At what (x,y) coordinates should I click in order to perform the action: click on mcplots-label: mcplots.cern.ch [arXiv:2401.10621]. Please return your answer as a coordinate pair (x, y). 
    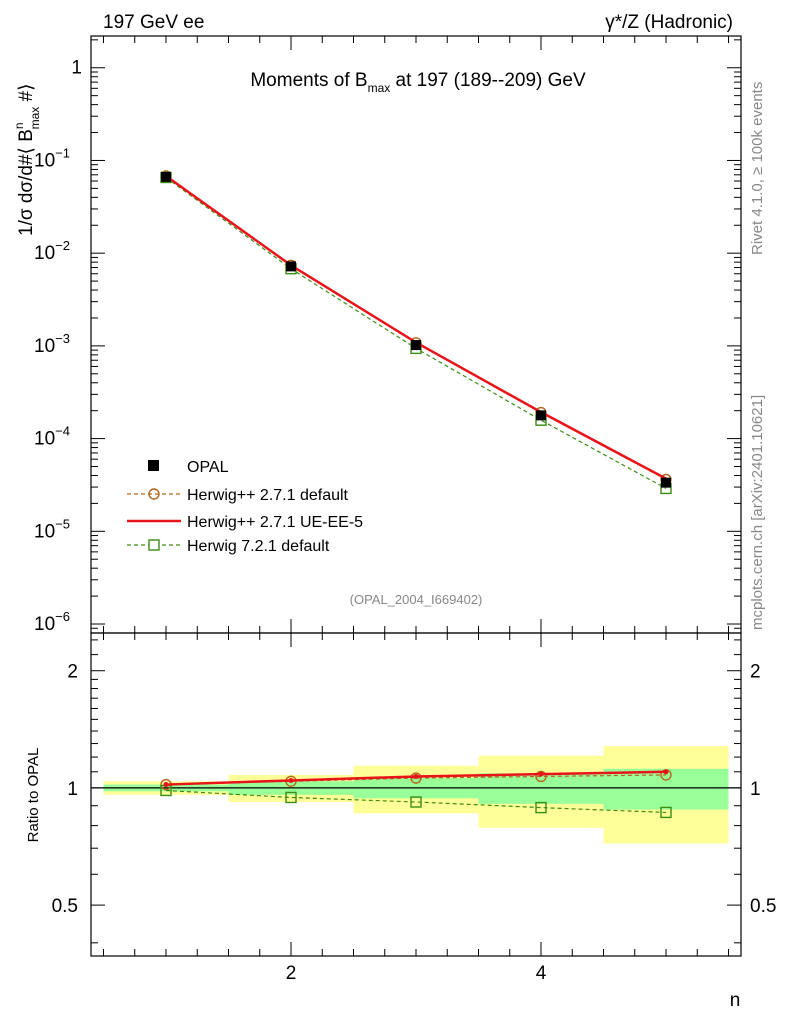
    Looking at the image, I should click on (757, 512).